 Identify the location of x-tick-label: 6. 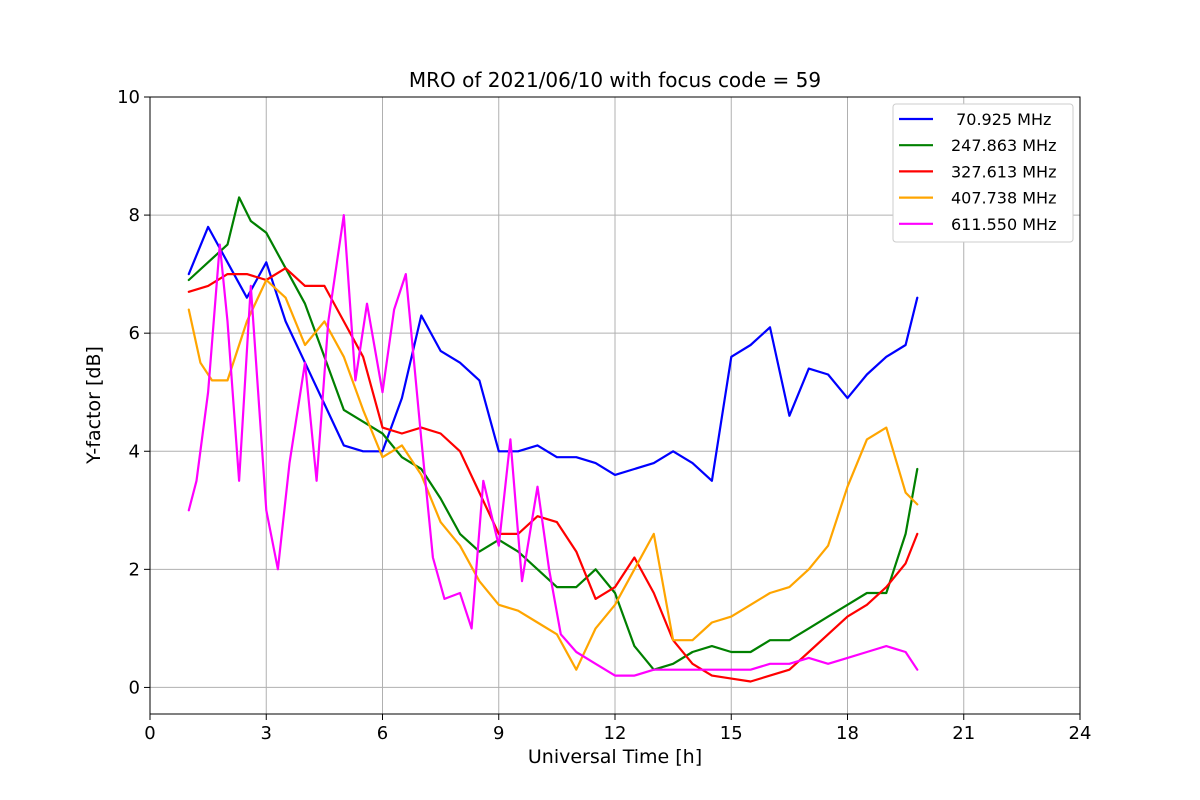
(382, 733).